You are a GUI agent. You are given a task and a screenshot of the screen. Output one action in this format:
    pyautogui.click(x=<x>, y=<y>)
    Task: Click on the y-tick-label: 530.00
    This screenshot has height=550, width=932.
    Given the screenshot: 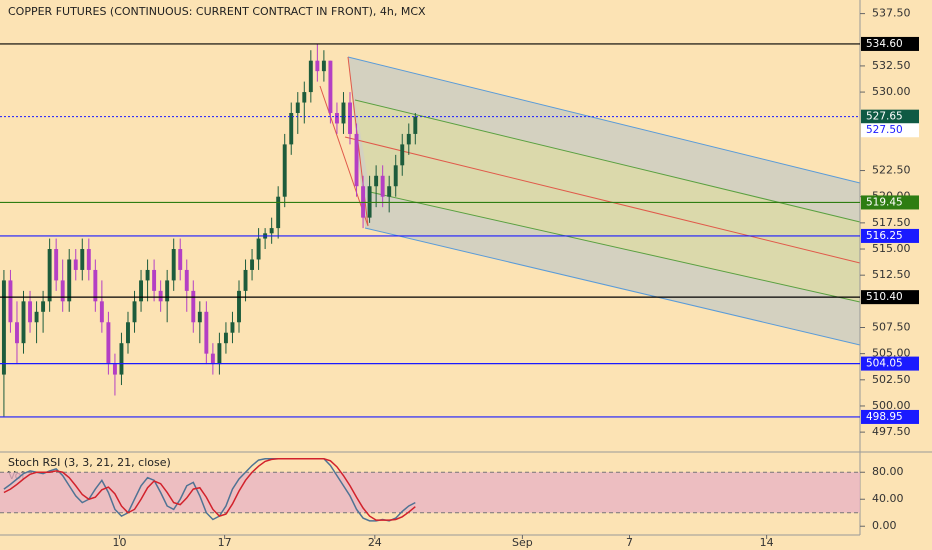 What is the action you would take?
    pyautogui.click(x=891, y=91)
    